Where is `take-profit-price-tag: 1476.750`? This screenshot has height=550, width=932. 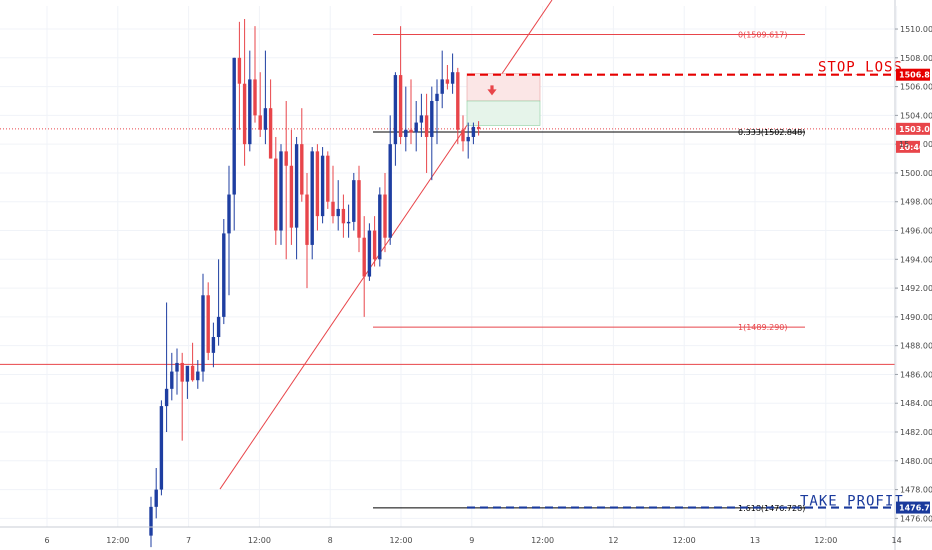 take-profit-price-tag: 1476.750 is located at coordinates (914, 507).